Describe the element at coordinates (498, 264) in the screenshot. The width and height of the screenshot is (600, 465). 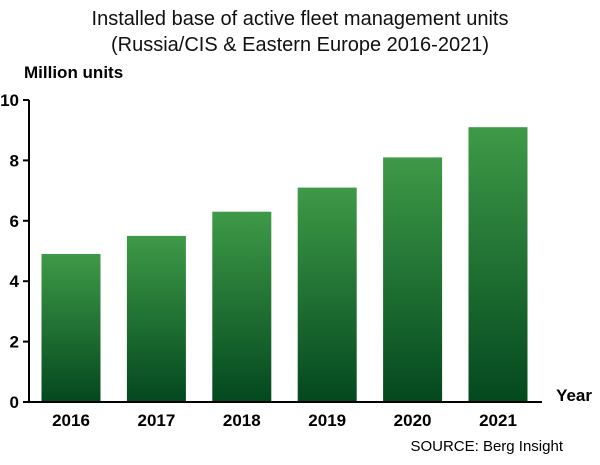
I see `bar-2021` at that location.